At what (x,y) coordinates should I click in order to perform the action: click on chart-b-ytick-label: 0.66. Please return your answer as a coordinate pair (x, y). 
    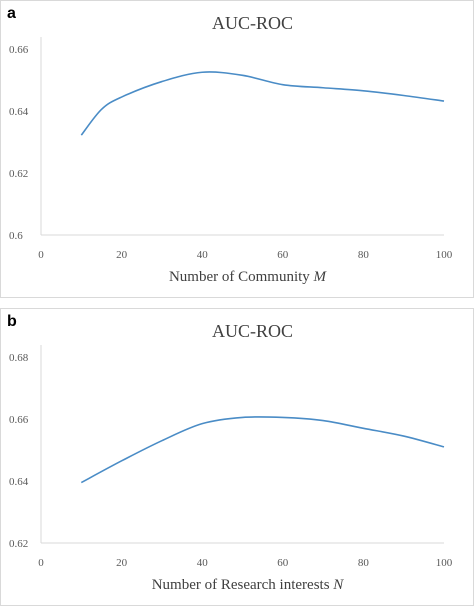
    Looking at the image, I should click on (19, 420).